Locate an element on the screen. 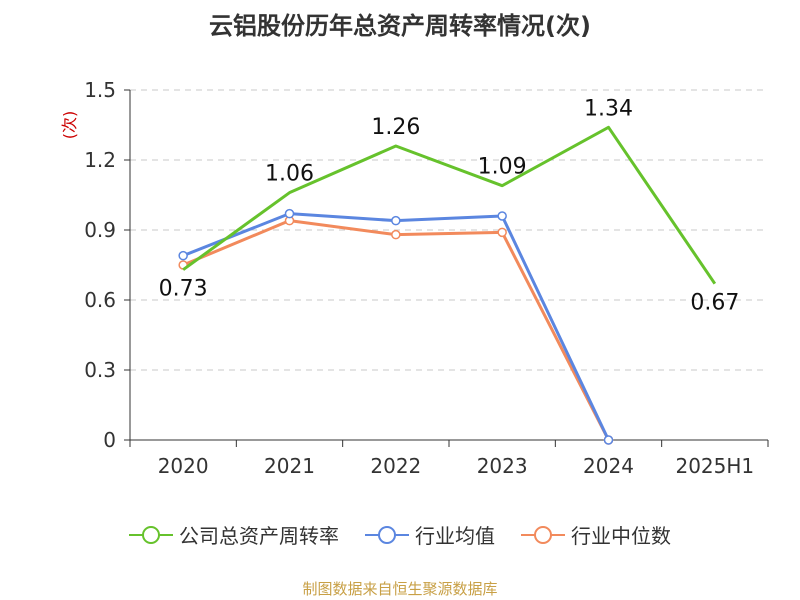 The image size is (800, 600). data-label: 0.67 is located at coordinates (714, 303).